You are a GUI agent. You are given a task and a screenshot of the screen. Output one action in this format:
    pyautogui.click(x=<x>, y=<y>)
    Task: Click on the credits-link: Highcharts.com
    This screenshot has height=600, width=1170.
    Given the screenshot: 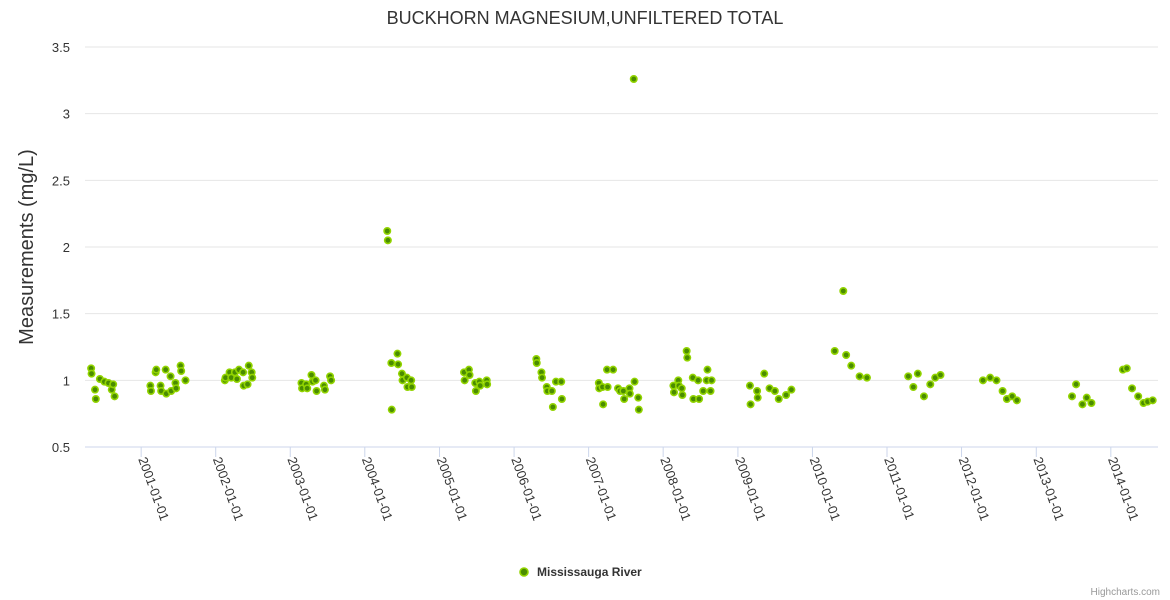 What is the action you would take?
    pyautogui.click(x=1125, y=592)
    